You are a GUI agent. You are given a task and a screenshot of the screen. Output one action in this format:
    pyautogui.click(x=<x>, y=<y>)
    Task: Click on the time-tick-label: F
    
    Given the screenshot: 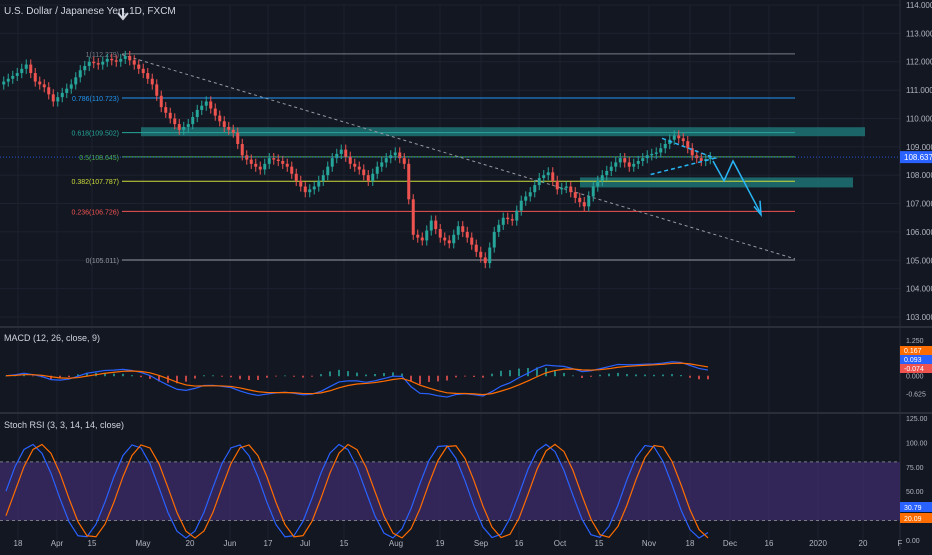 What is the action you would take?
    pyautogui.click(x=900, y=543)
    